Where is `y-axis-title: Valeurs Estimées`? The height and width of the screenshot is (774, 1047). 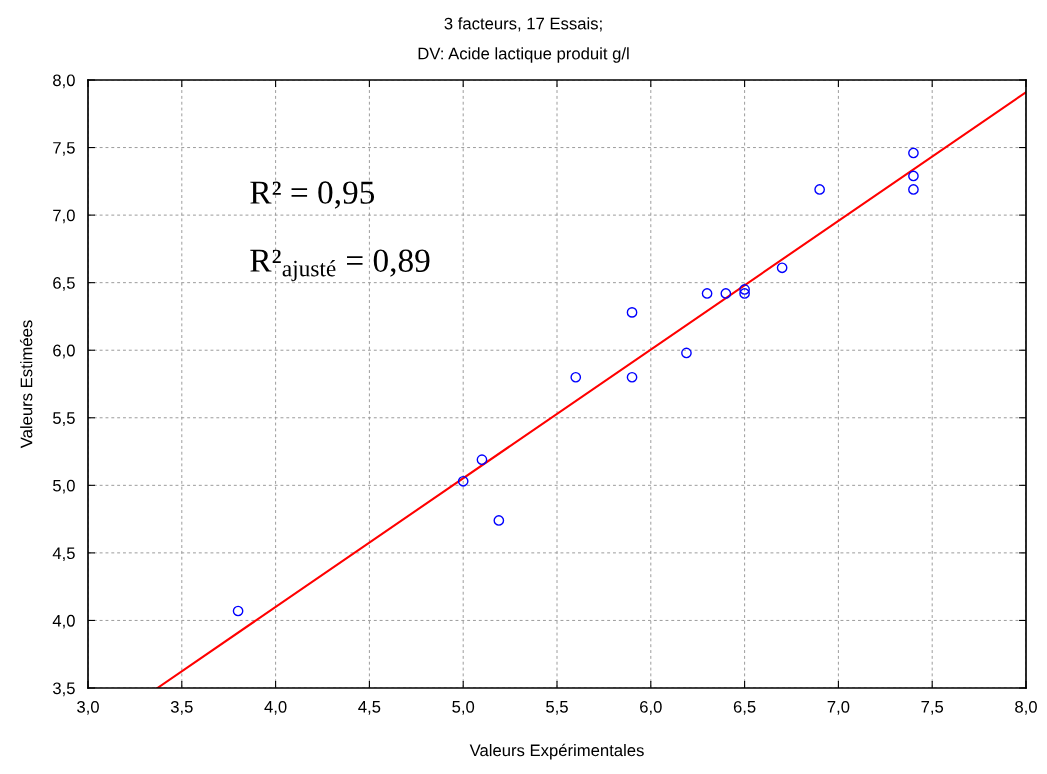
y-axis-title: Valeurs Estimées is located at coordinates (26, 384).